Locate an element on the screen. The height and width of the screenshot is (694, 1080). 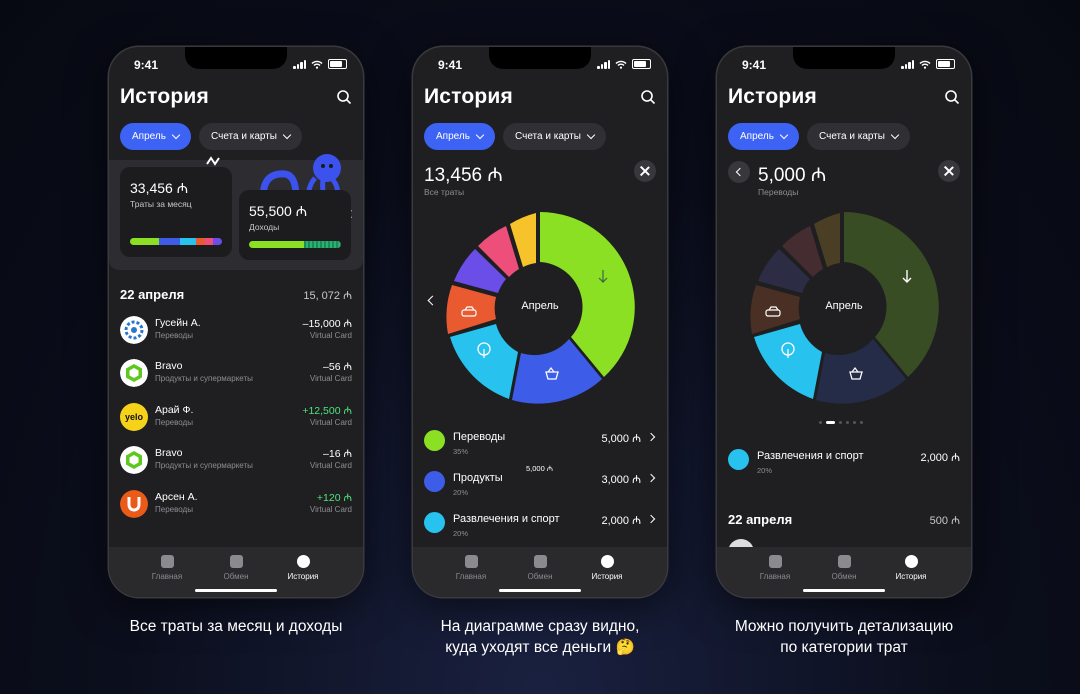
exchange-icon is located at coordinates (844, 561).